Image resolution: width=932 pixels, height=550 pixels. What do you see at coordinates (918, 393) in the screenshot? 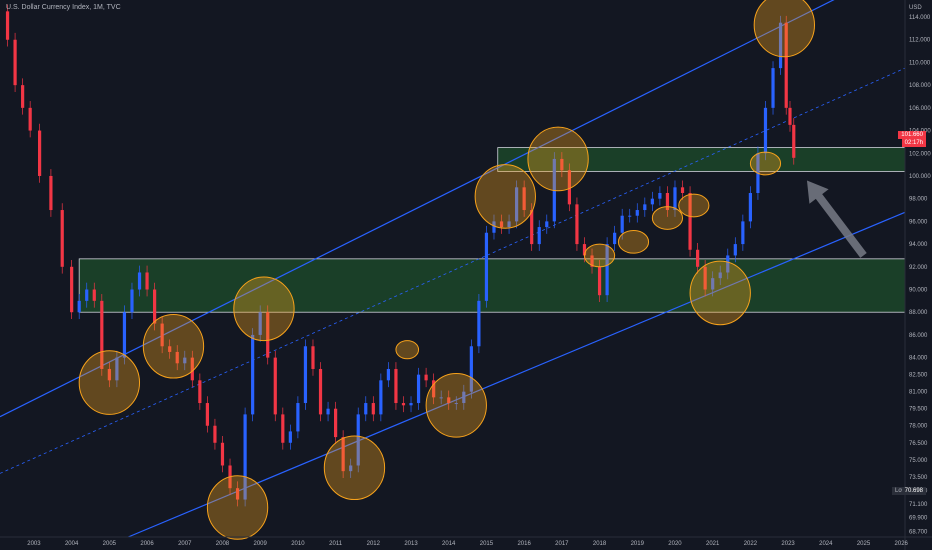
I see `price-tick-label: 81.000` at bounding box center [918, 393].